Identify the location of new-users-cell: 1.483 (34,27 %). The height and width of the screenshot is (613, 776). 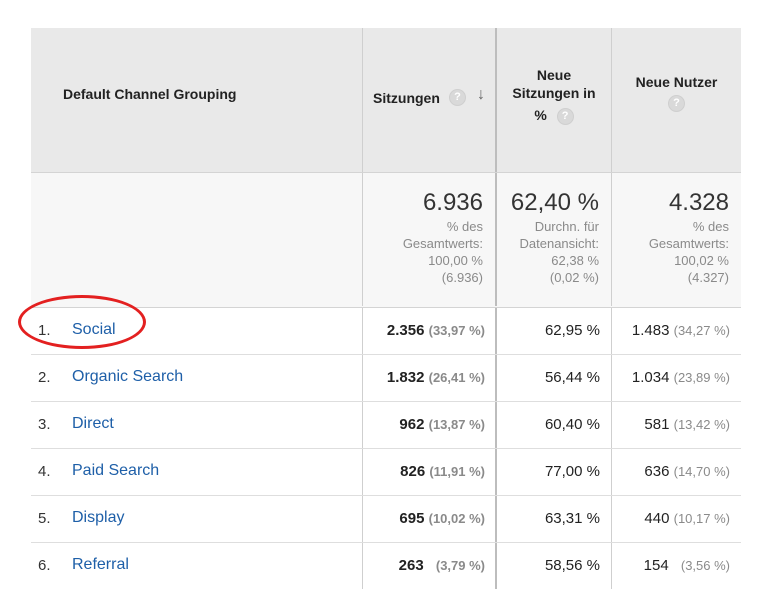
(681, 330).